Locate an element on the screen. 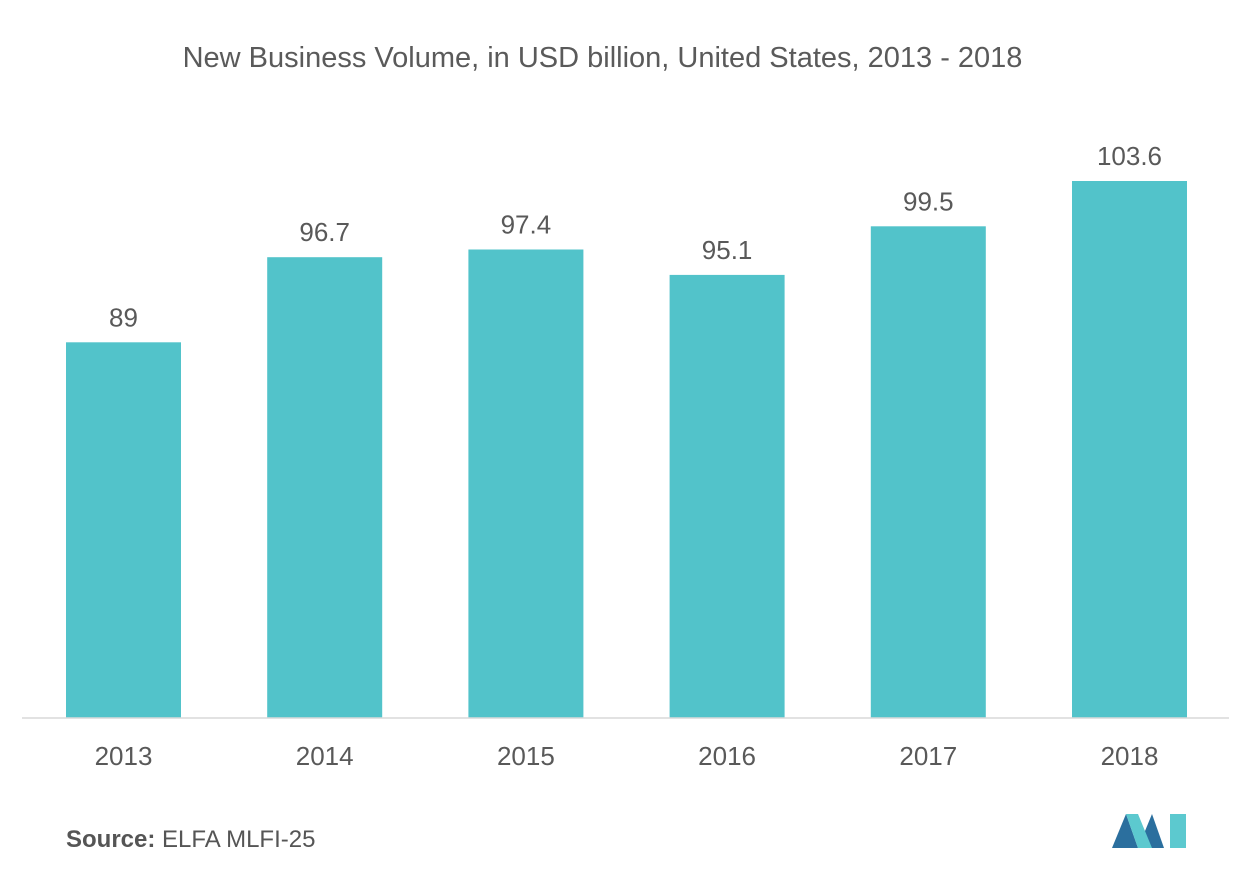 The height and width of the screenshot is (880, 1253). bar-2015 is located at coordinates (526, 483).